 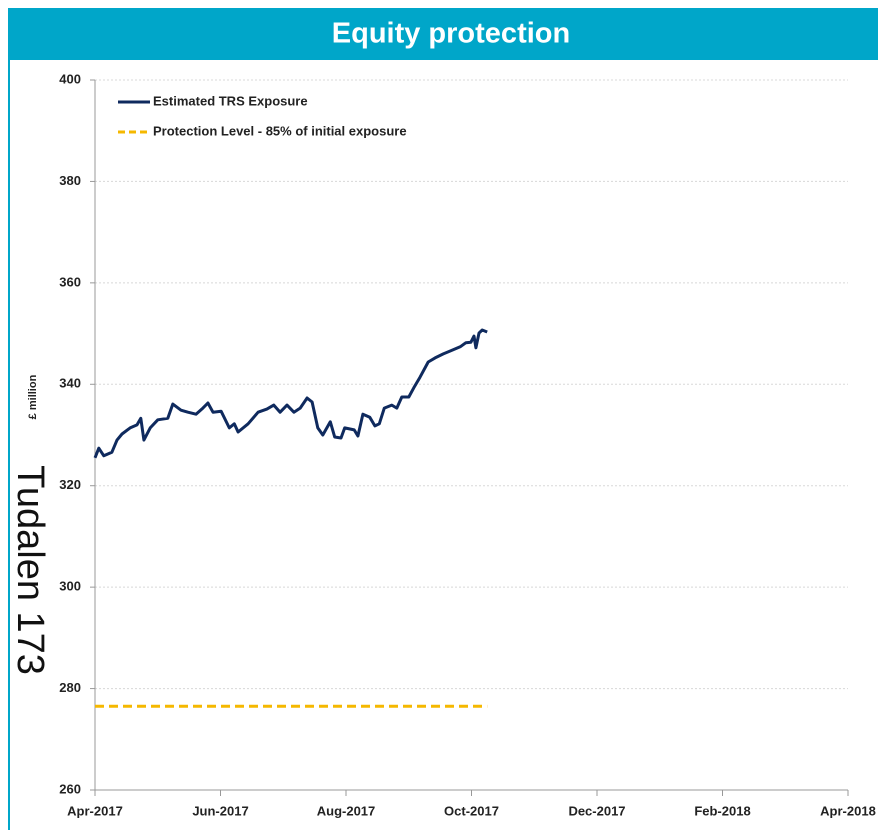 I want to click on x-tick-label: Aug-2017, so click(x=346, y=810).